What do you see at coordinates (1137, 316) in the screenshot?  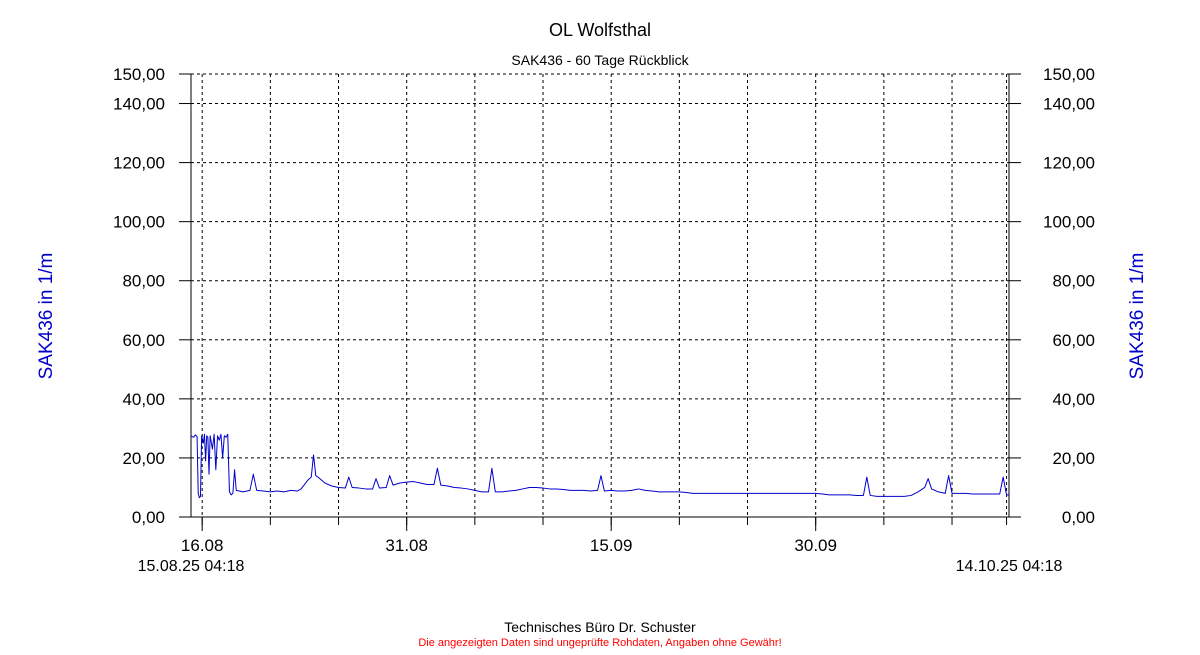 I see `y-axis-label-right: SAK436 in 1/m` at bounding box center [1137, 316].